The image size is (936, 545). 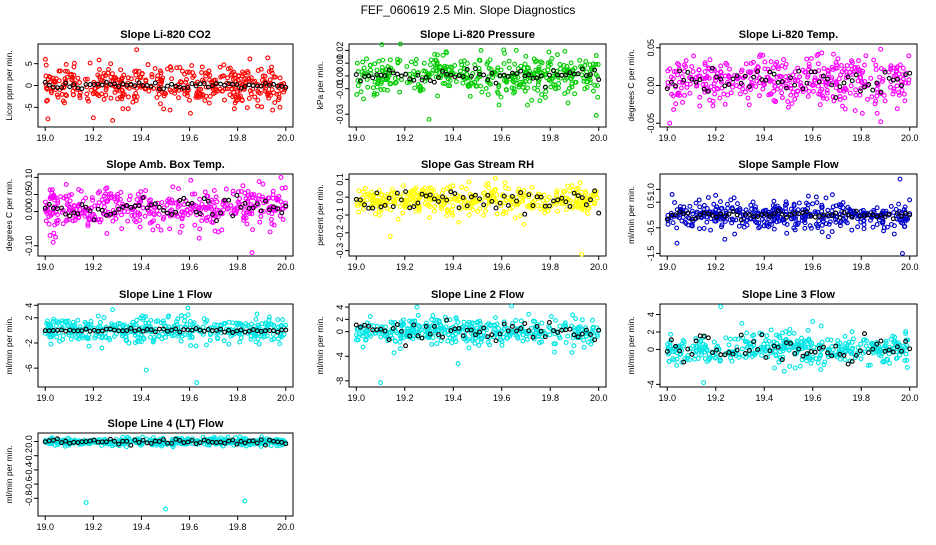 What do you see at coordinates (788, 295) in the screenshot?
I see `panel-title: Slope Line 3 Flow` at bounding box center [788, 295].